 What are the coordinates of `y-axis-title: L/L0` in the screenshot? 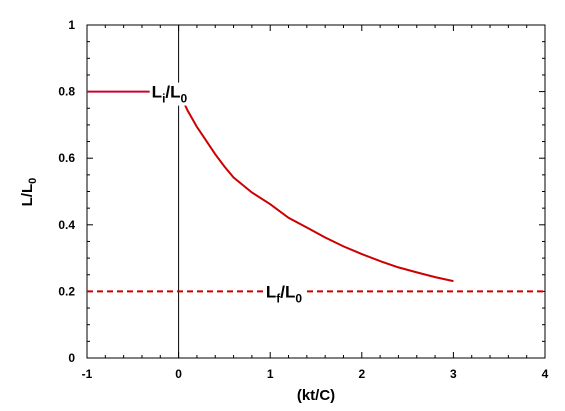 It's located at (29, 192).